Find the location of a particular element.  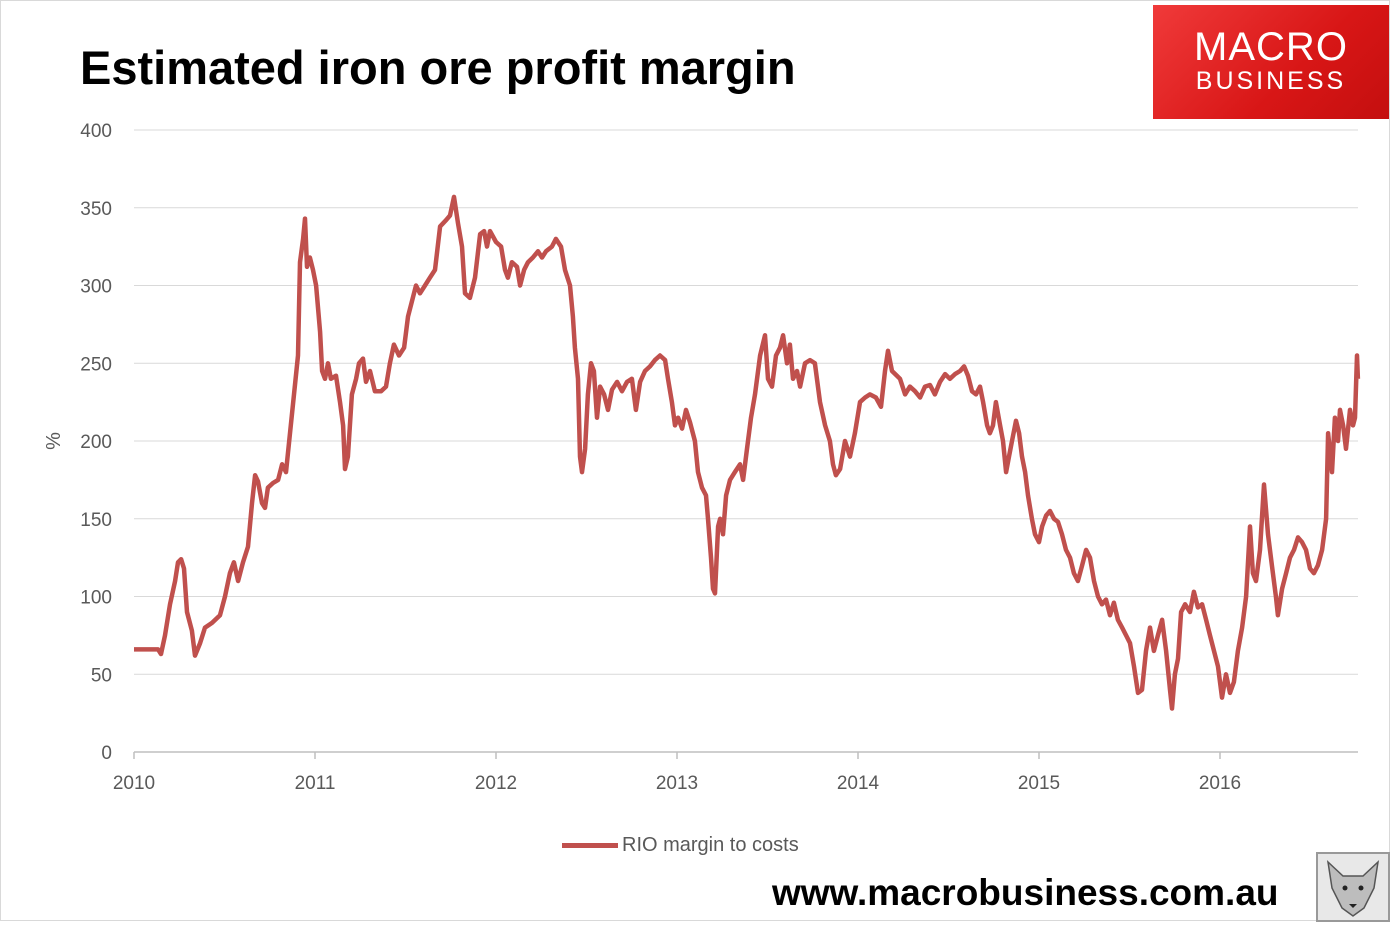

x-tick-label: 2016 is located at coordinates (1220, 783).